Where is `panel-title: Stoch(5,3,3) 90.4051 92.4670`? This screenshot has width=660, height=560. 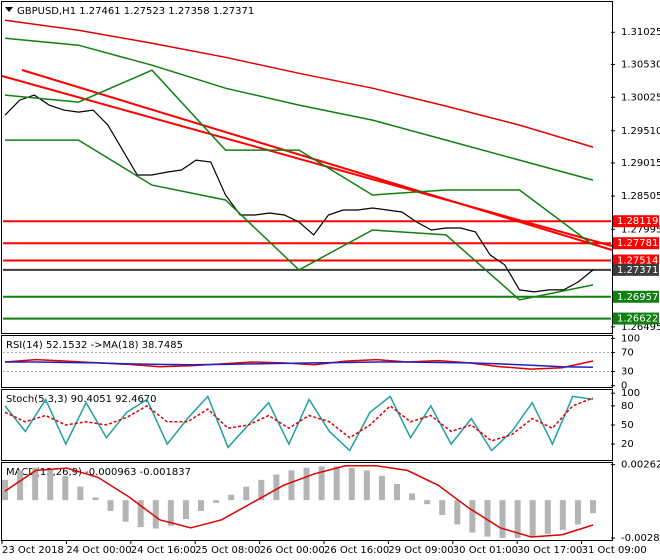
panel-title: Stoch(5,3,3) 90.4051 92.4670 is located at coordinates (81, 399).